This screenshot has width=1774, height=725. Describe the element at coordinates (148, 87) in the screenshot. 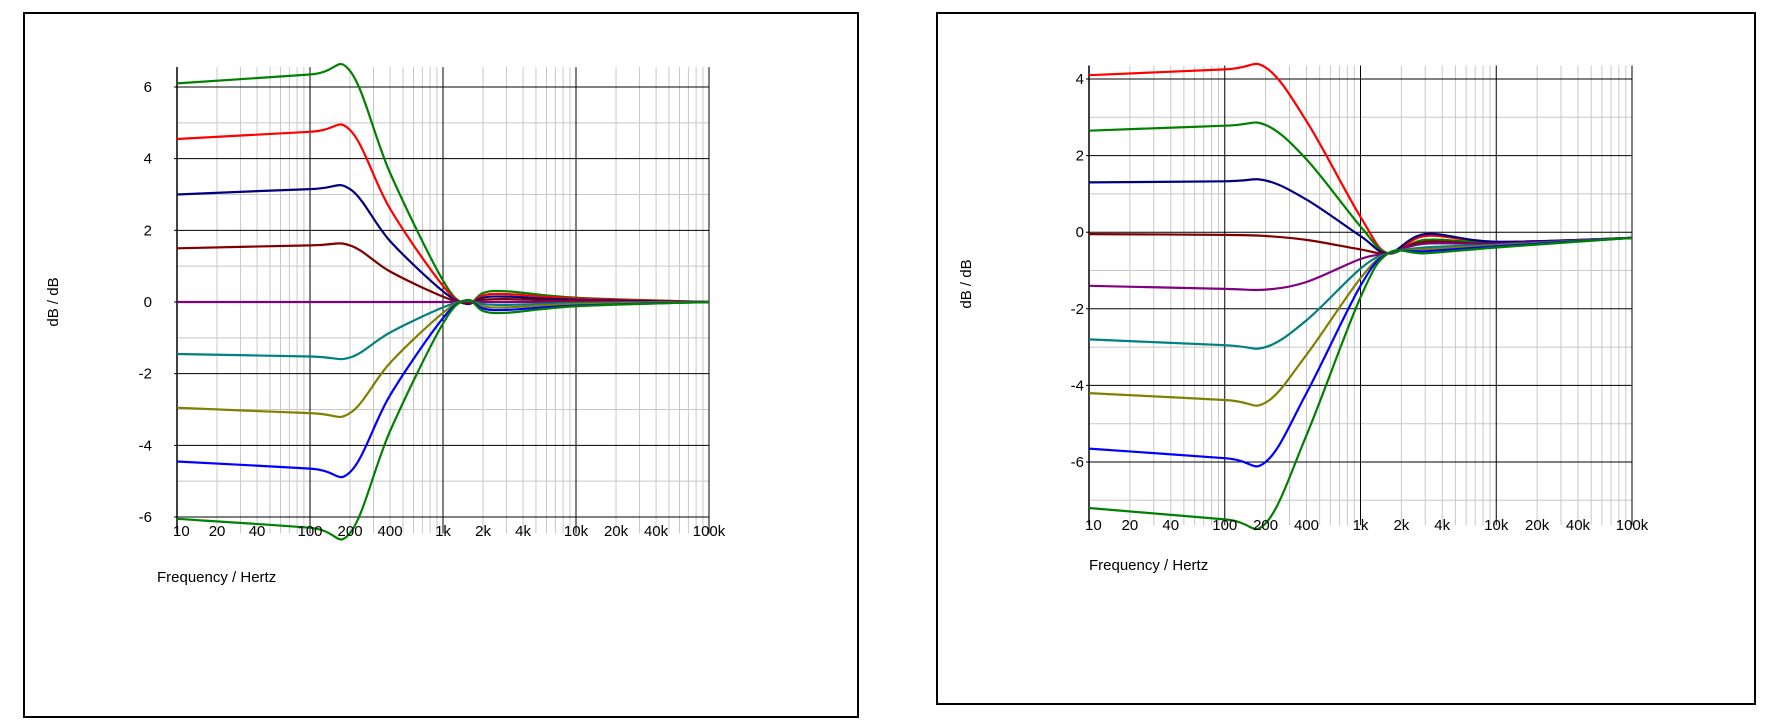

I see `y-tick-label: 6` at that location.